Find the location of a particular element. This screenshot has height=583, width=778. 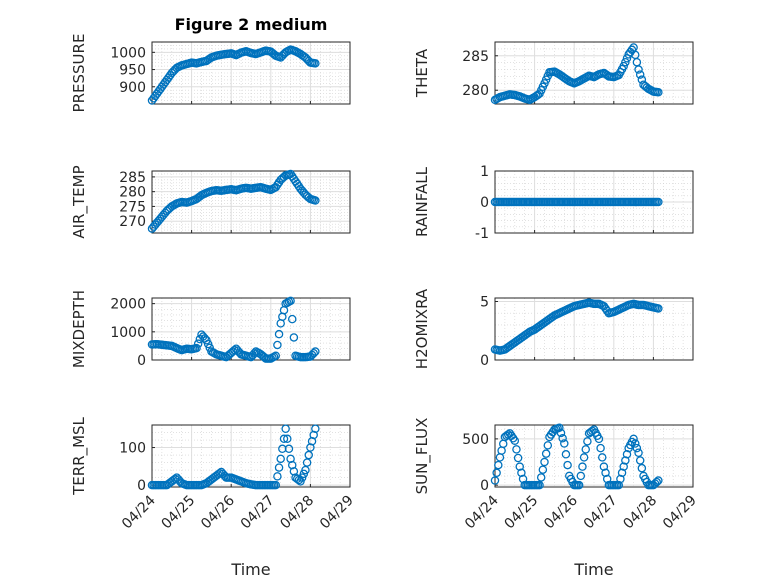

y-tick-label: 270 is located at coordinates (132, 222).